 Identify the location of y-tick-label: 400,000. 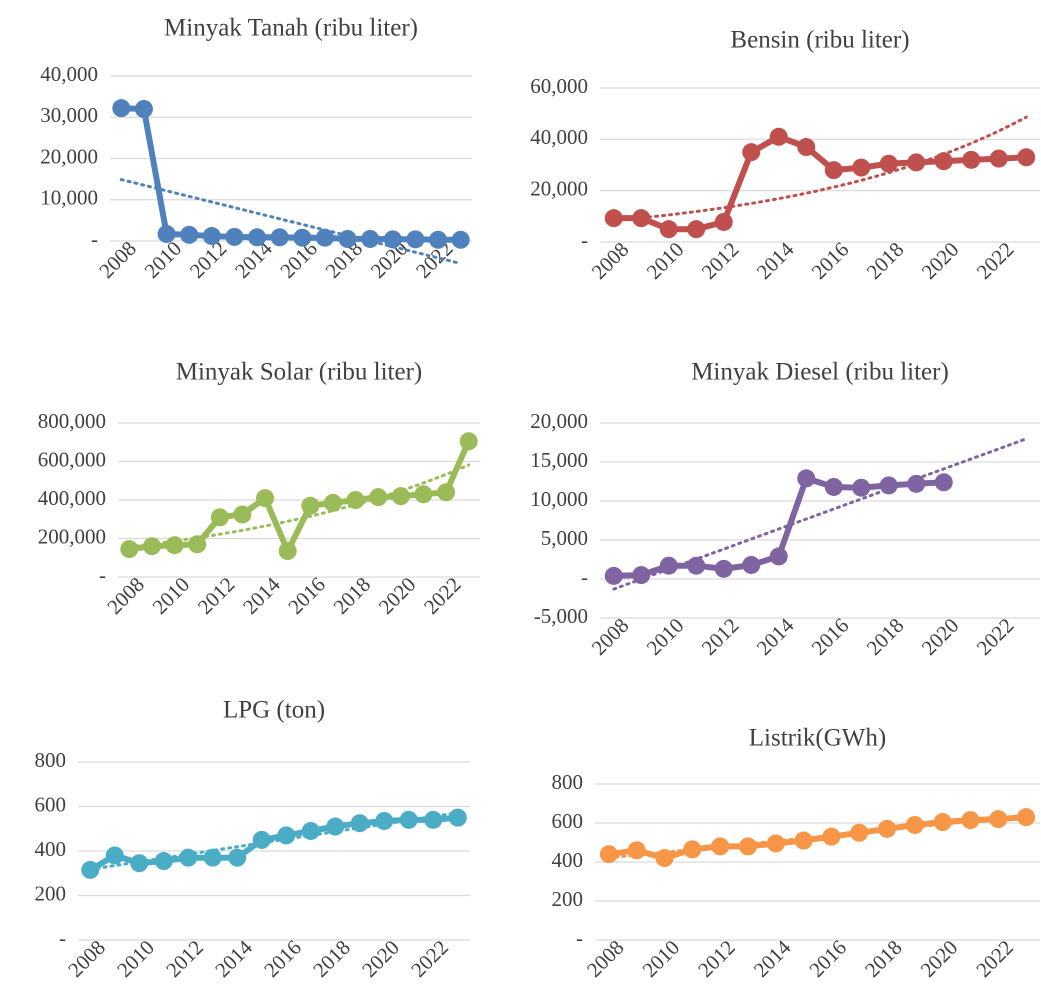
(72, 498).